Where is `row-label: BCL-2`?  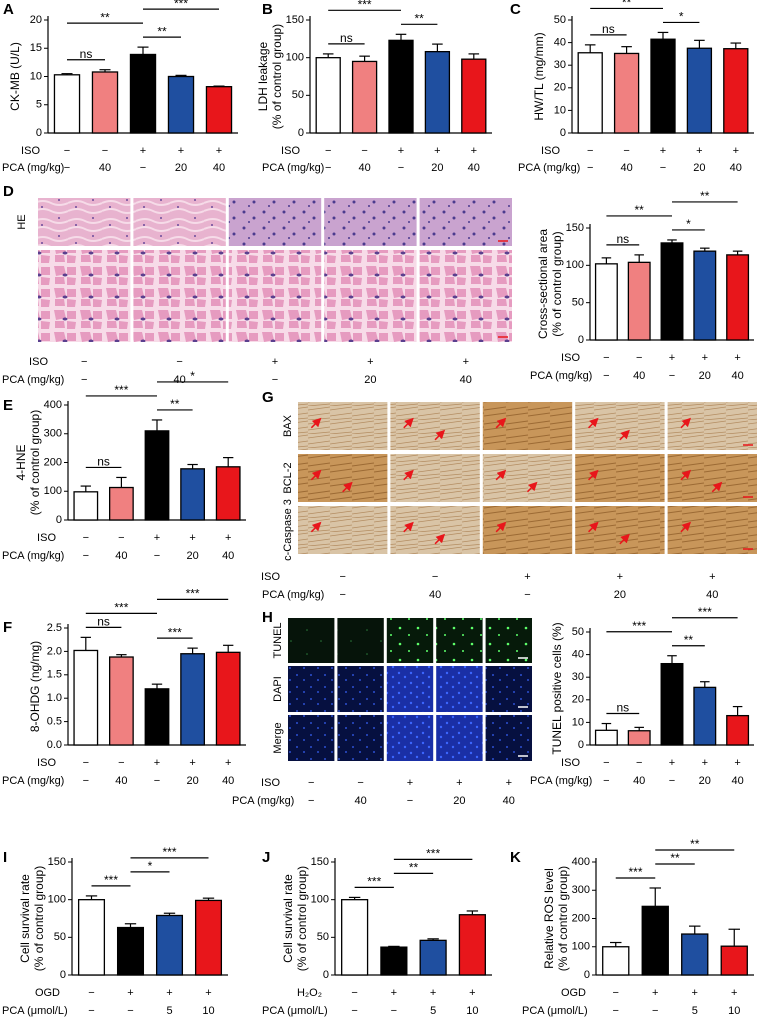
row-label: BCL-2 is located at coordinates (288, 477).